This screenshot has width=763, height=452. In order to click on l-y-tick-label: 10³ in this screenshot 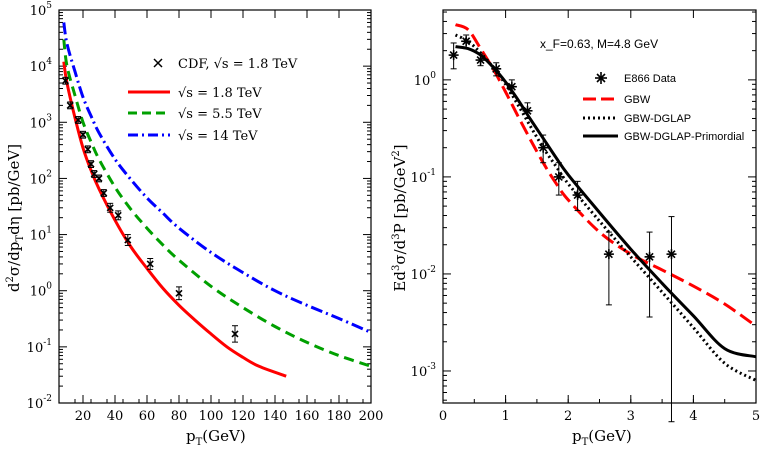, I will do `click(41, 122)`.